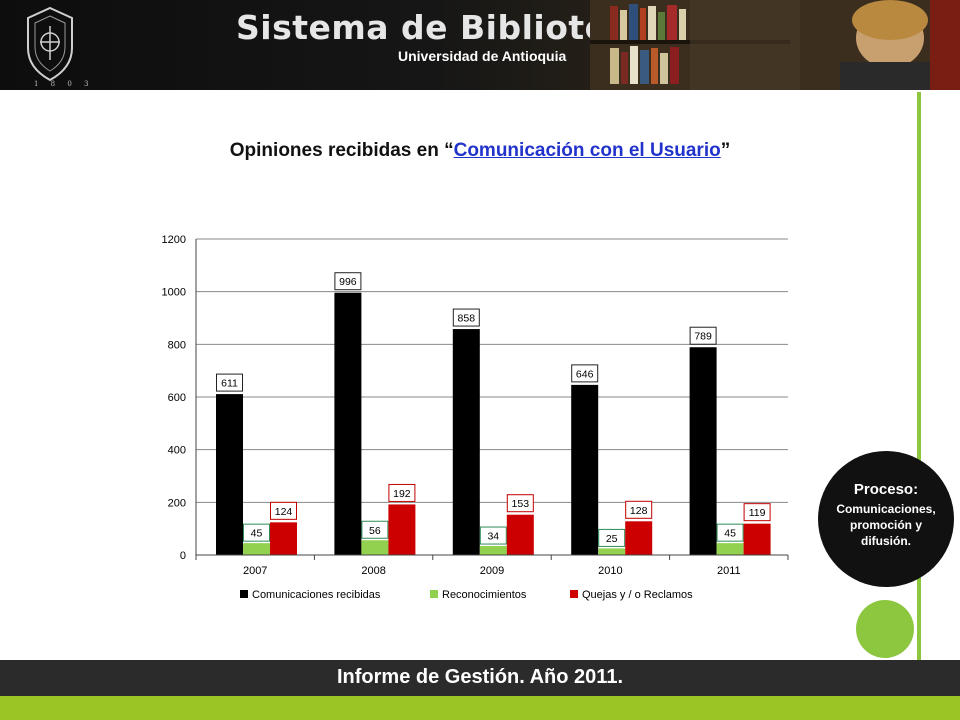  I want to click on brand-subtitle: Universidad de Antioquia, so click(482, 56).